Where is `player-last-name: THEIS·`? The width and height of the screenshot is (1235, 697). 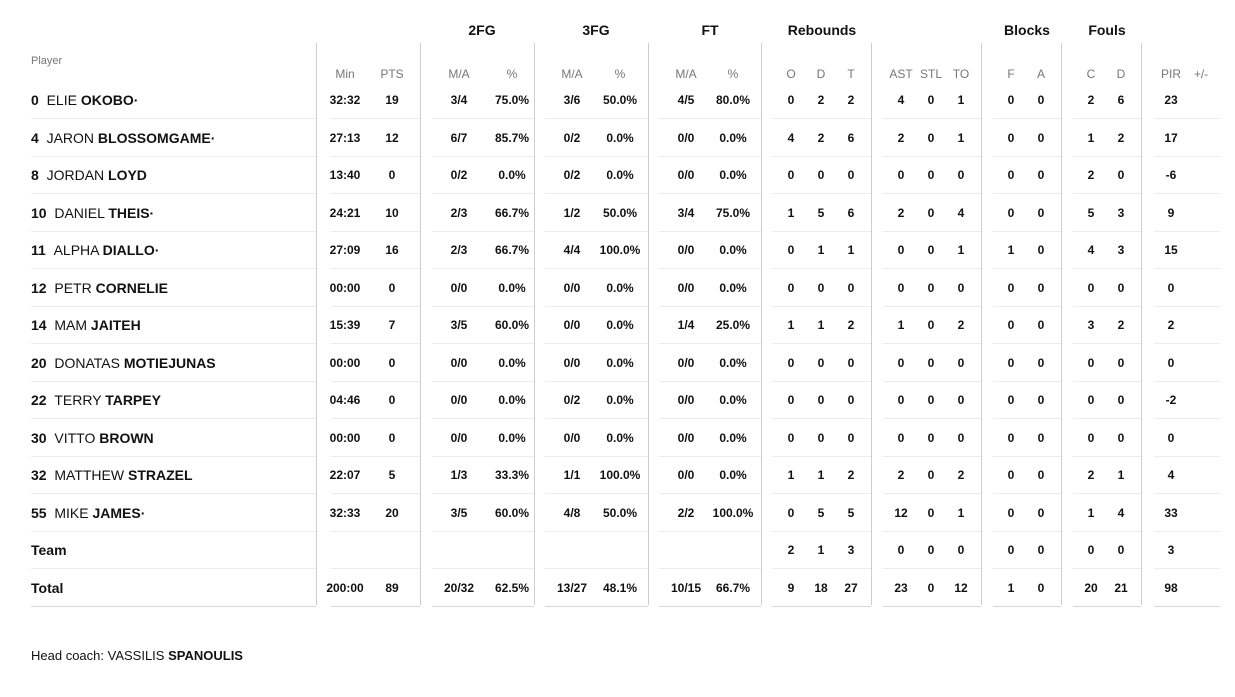 player-last-name: THEIS· is located at coordinates (131, 212).